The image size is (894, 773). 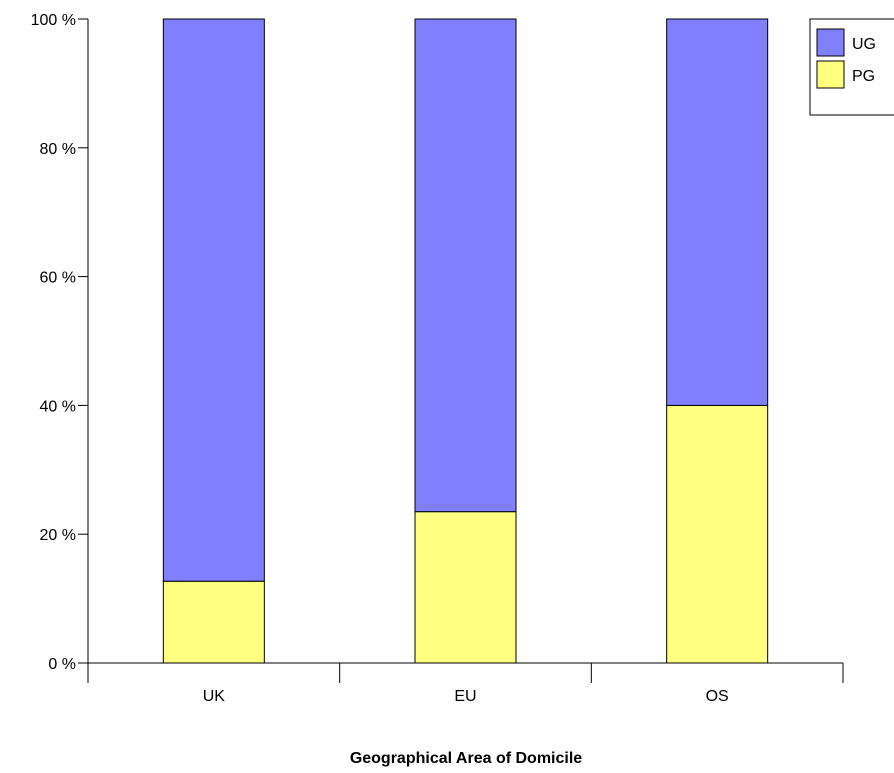 What do you see at coordinates (465, 265) in the screenshot?
I see `bar-ug-eu` at bounding box center [465, 265].